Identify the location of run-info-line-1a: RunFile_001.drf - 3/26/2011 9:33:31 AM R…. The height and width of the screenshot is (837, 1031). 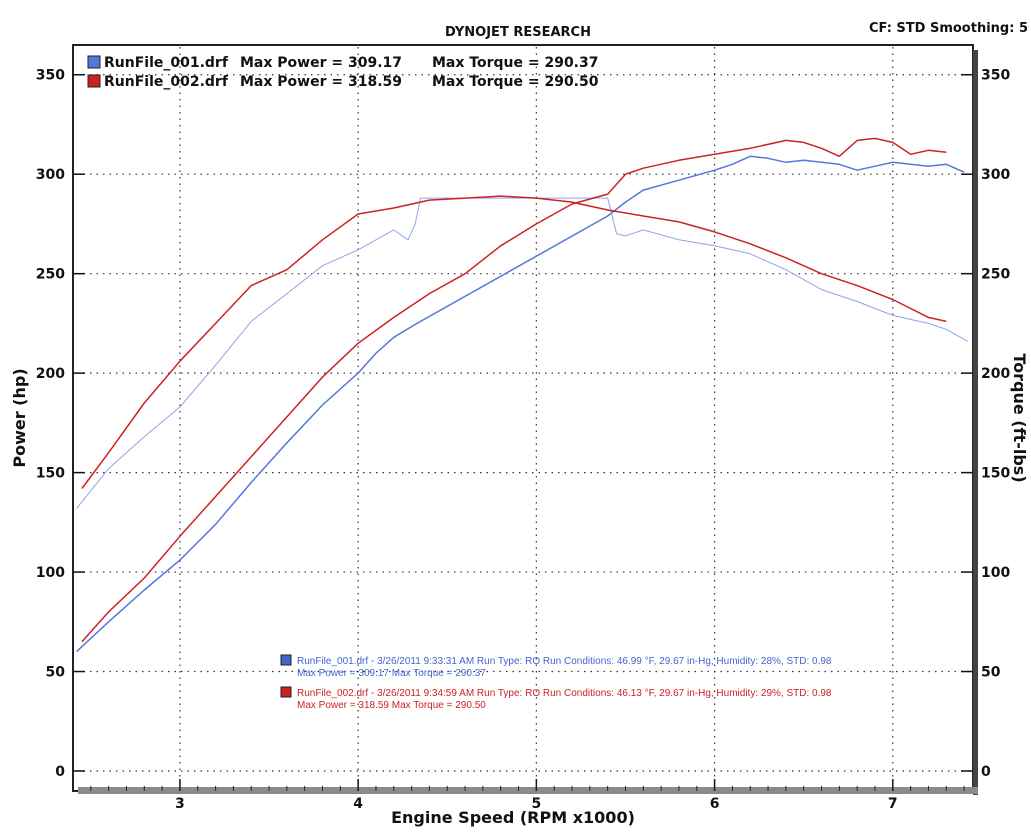
(564, 661).